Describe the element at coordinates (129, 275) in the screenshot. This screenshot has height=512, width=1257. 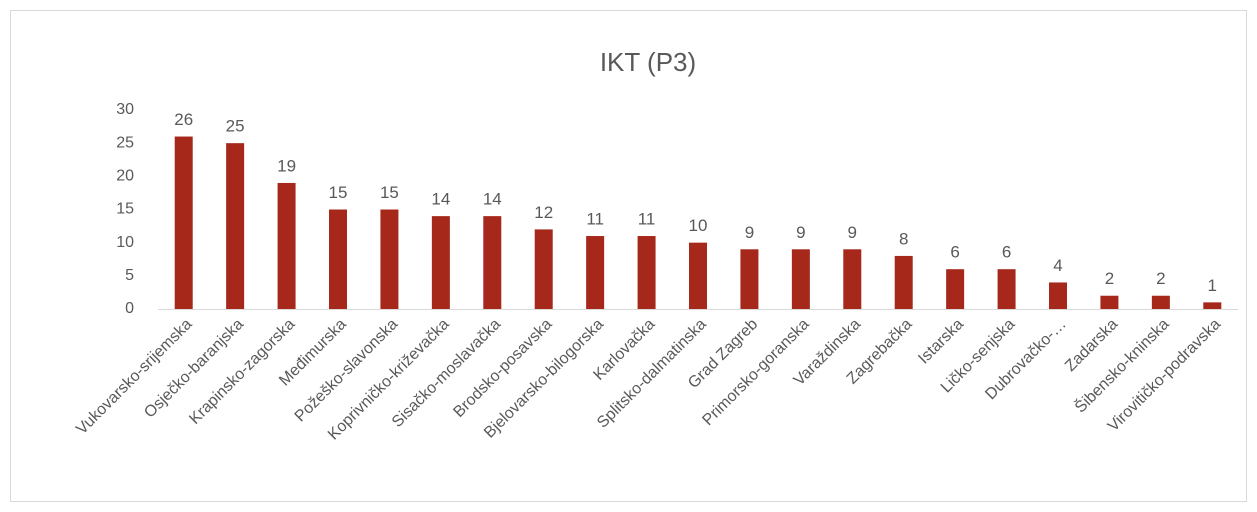
I see `y-tick-label: 5` at that location.